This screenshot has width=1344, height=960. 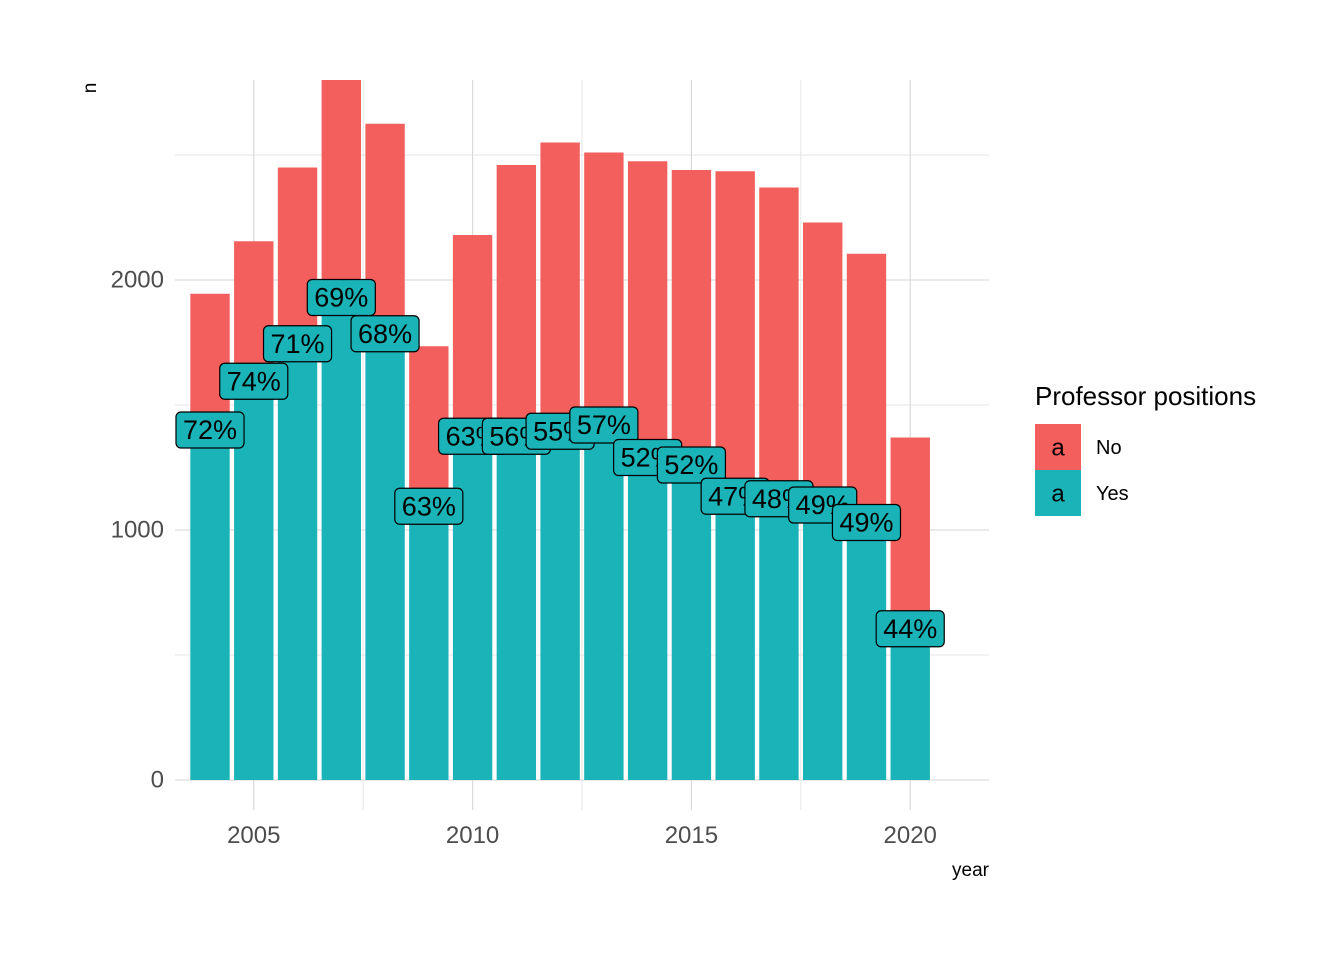 I want to click on y-tick-label: 2000, so click(x=137, y=280).